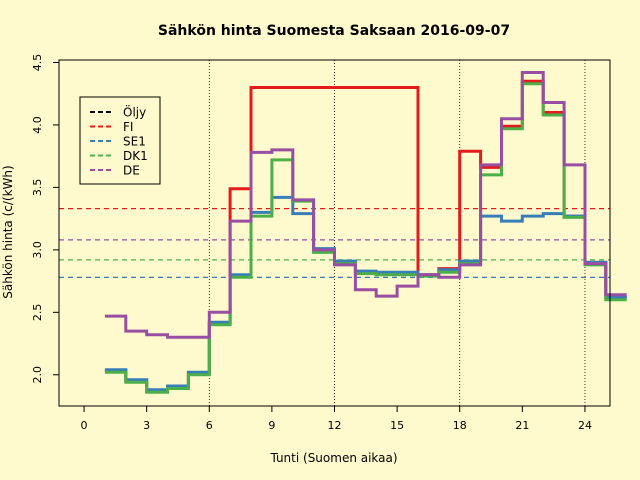 The image size is (640, 480). Describe the element at coordinates (585, 425) in the screenshot. I see `x-tick-label: 24` at that location.